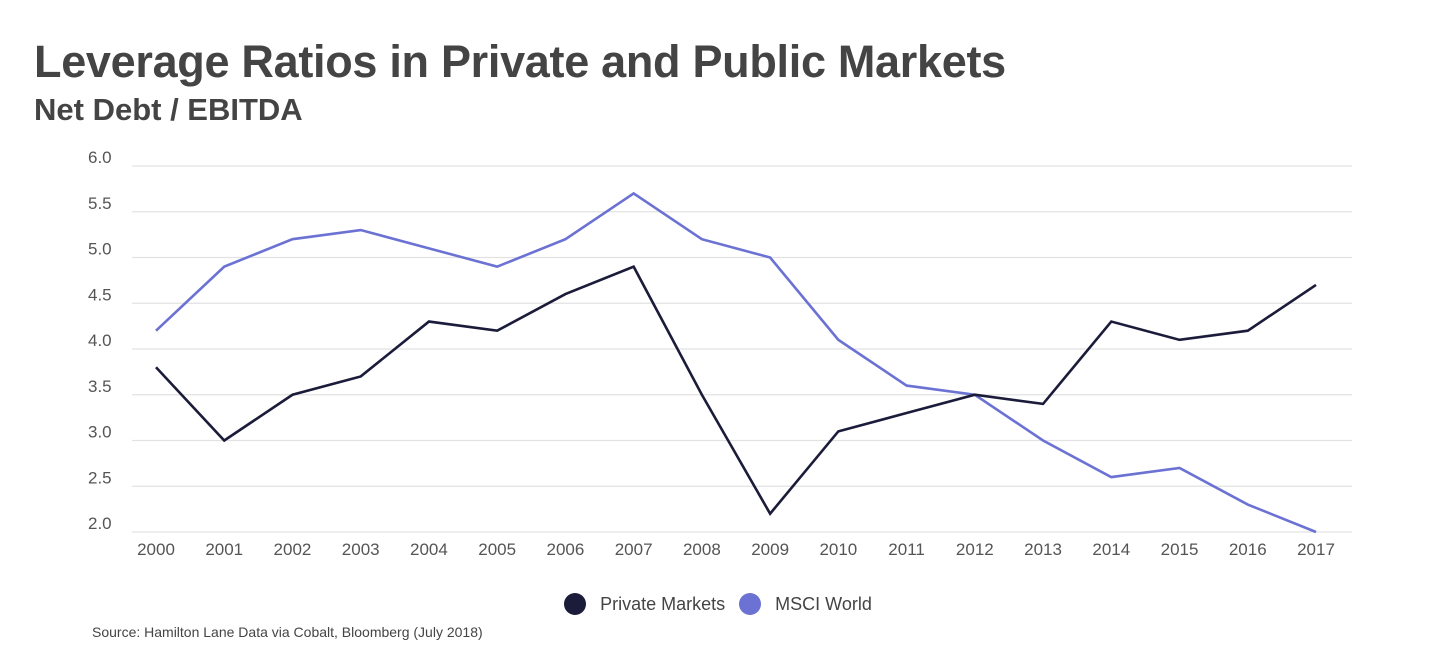  I want to click on y-tick-label: 2.0, so click(100, 523).